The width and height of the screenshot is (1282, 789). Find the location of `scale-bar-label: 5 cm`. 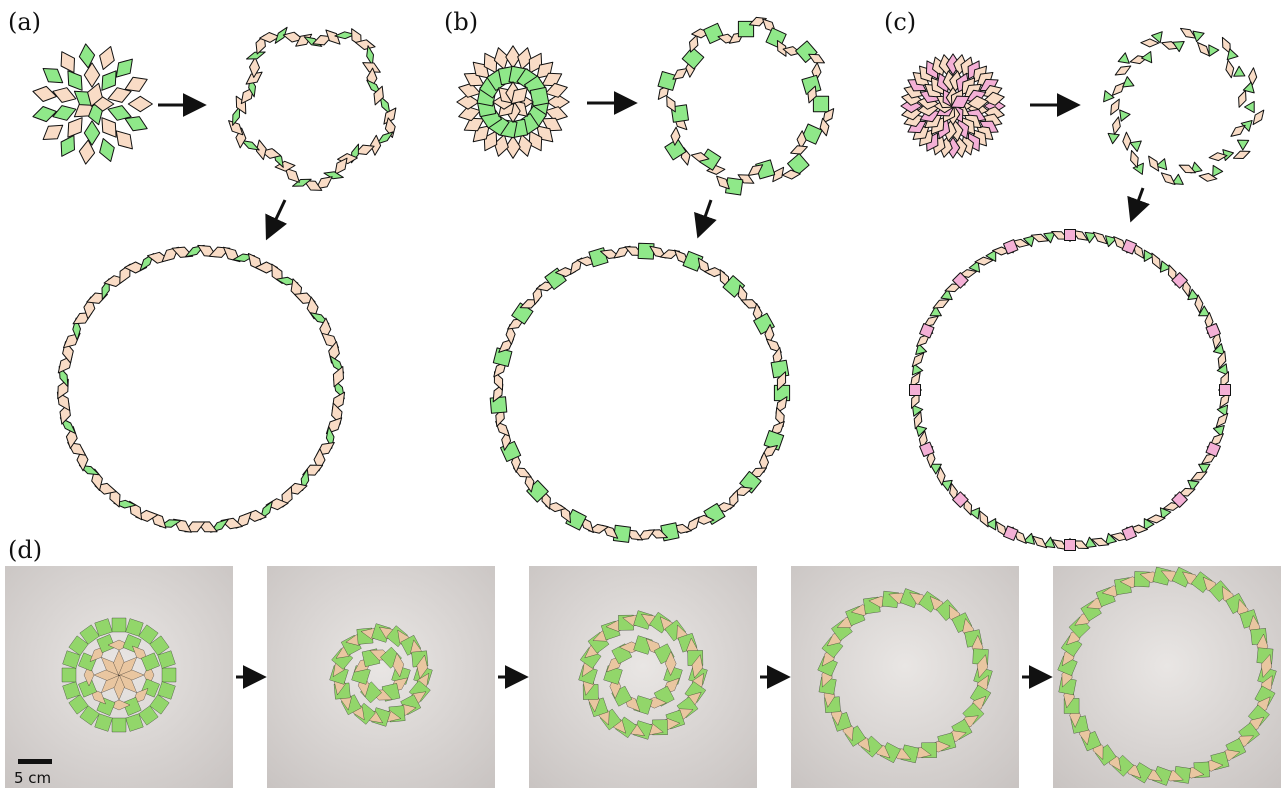

scale-bar-label: 5 cm is located at coordinates (32, 778).